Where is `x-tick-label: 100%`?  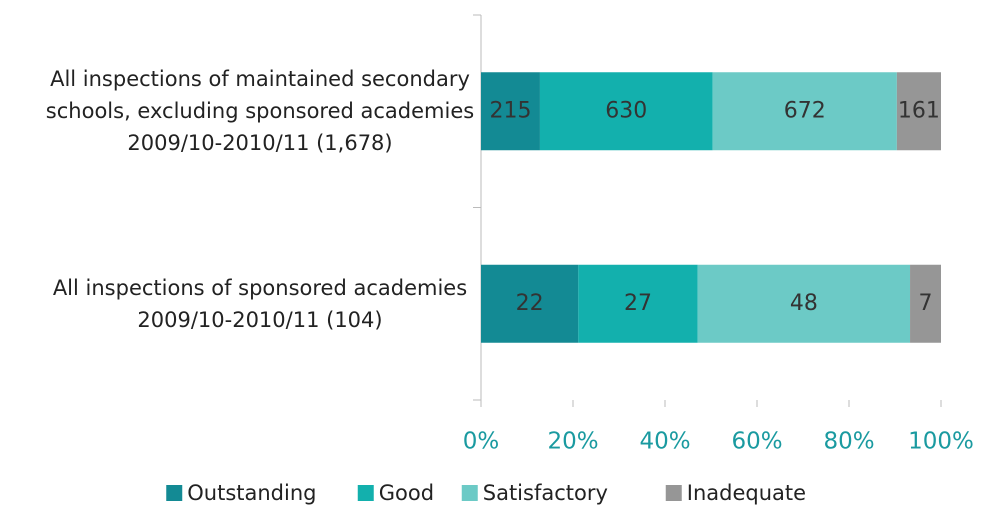 x-tick-label: 100% is located at coordinates (941, 442).